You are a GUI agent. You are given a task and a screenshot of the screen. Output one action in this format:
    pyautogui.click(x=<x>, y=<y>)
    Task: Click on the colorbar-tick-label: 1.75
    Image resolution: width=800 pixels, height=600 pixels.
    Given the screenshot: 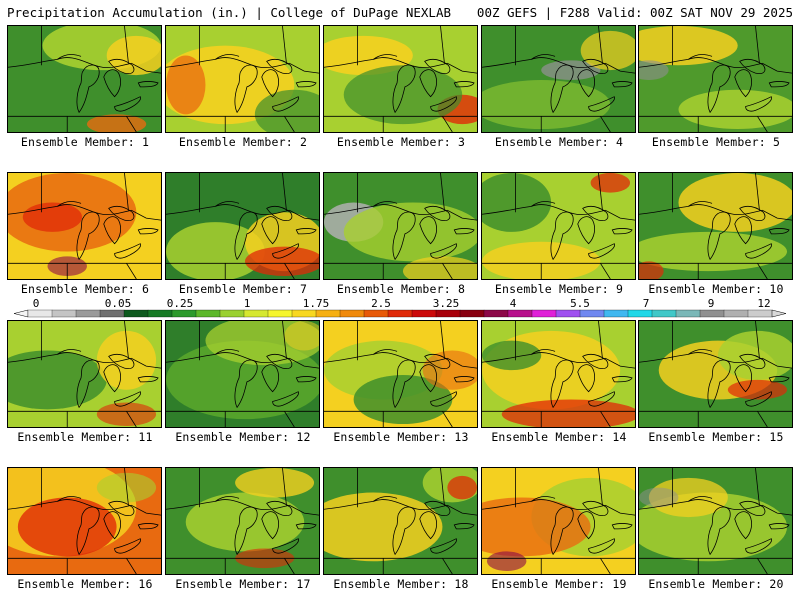 What is the action you would take?
    pyautogui.click(x=316, y=304)
    